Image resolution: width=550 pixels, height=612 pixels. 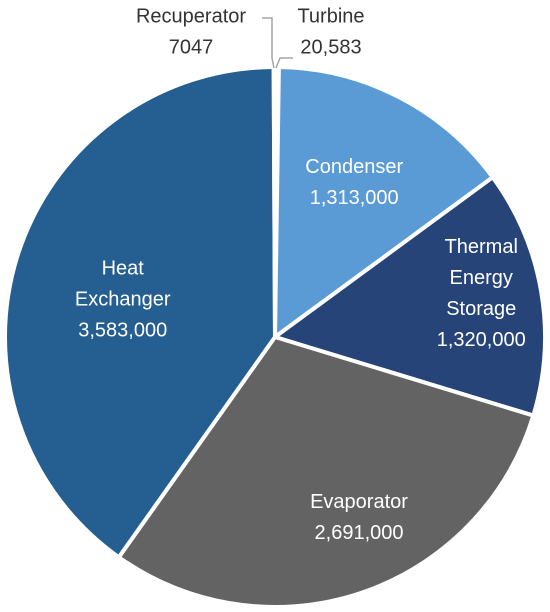 I want to click on slice-value-condenser: 1,313,000, so click(x=354, y=198).